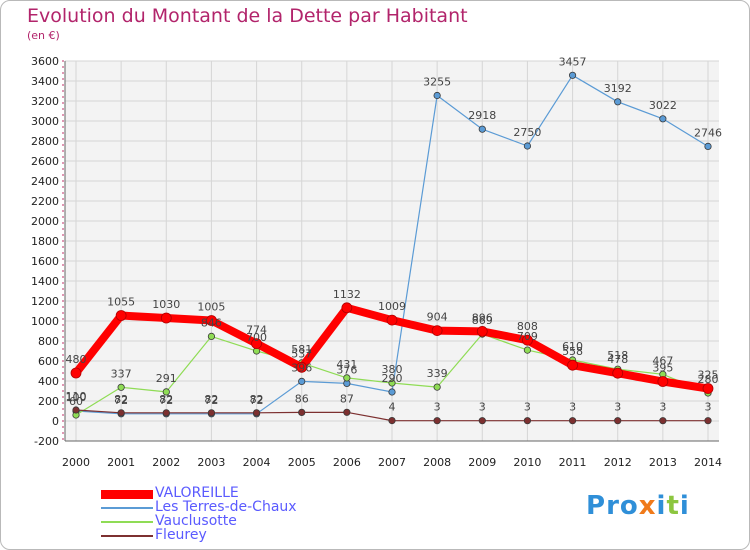 Image resolution: width=750 pixels, height=550 pixels. What do you see at coordinates (437, 317) in the screenshot?
I see `data-label-valoreille: 904` at bounding box center [437, 317].